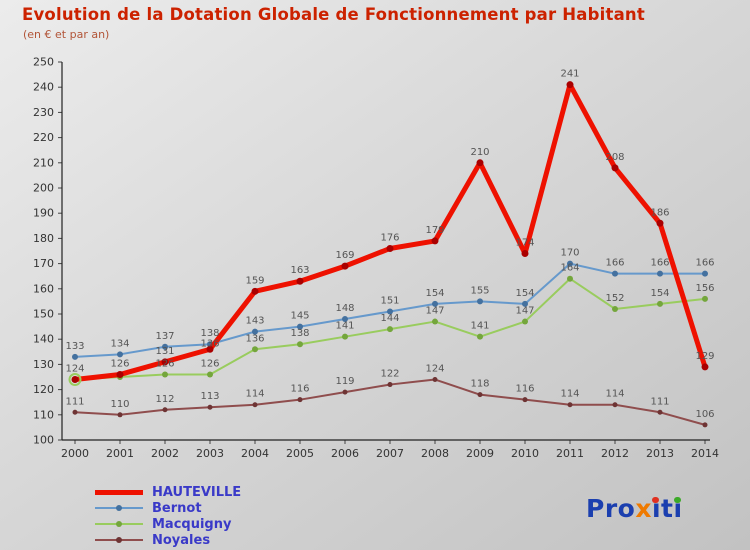 This screenshot has width=750, height=550. I want to click on data-label: 148, so click(344, 308).